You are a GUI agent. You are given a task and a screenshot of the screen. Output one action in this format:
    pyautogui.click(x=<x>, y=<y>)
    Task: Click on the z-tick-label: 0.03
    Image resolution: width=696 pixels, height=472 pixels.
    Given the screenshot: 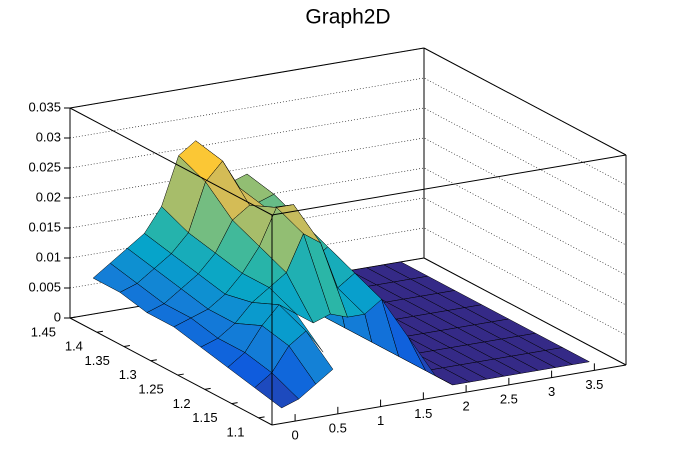 What is the action you would take?
    pyautogui.click(x=48, y=136)
    